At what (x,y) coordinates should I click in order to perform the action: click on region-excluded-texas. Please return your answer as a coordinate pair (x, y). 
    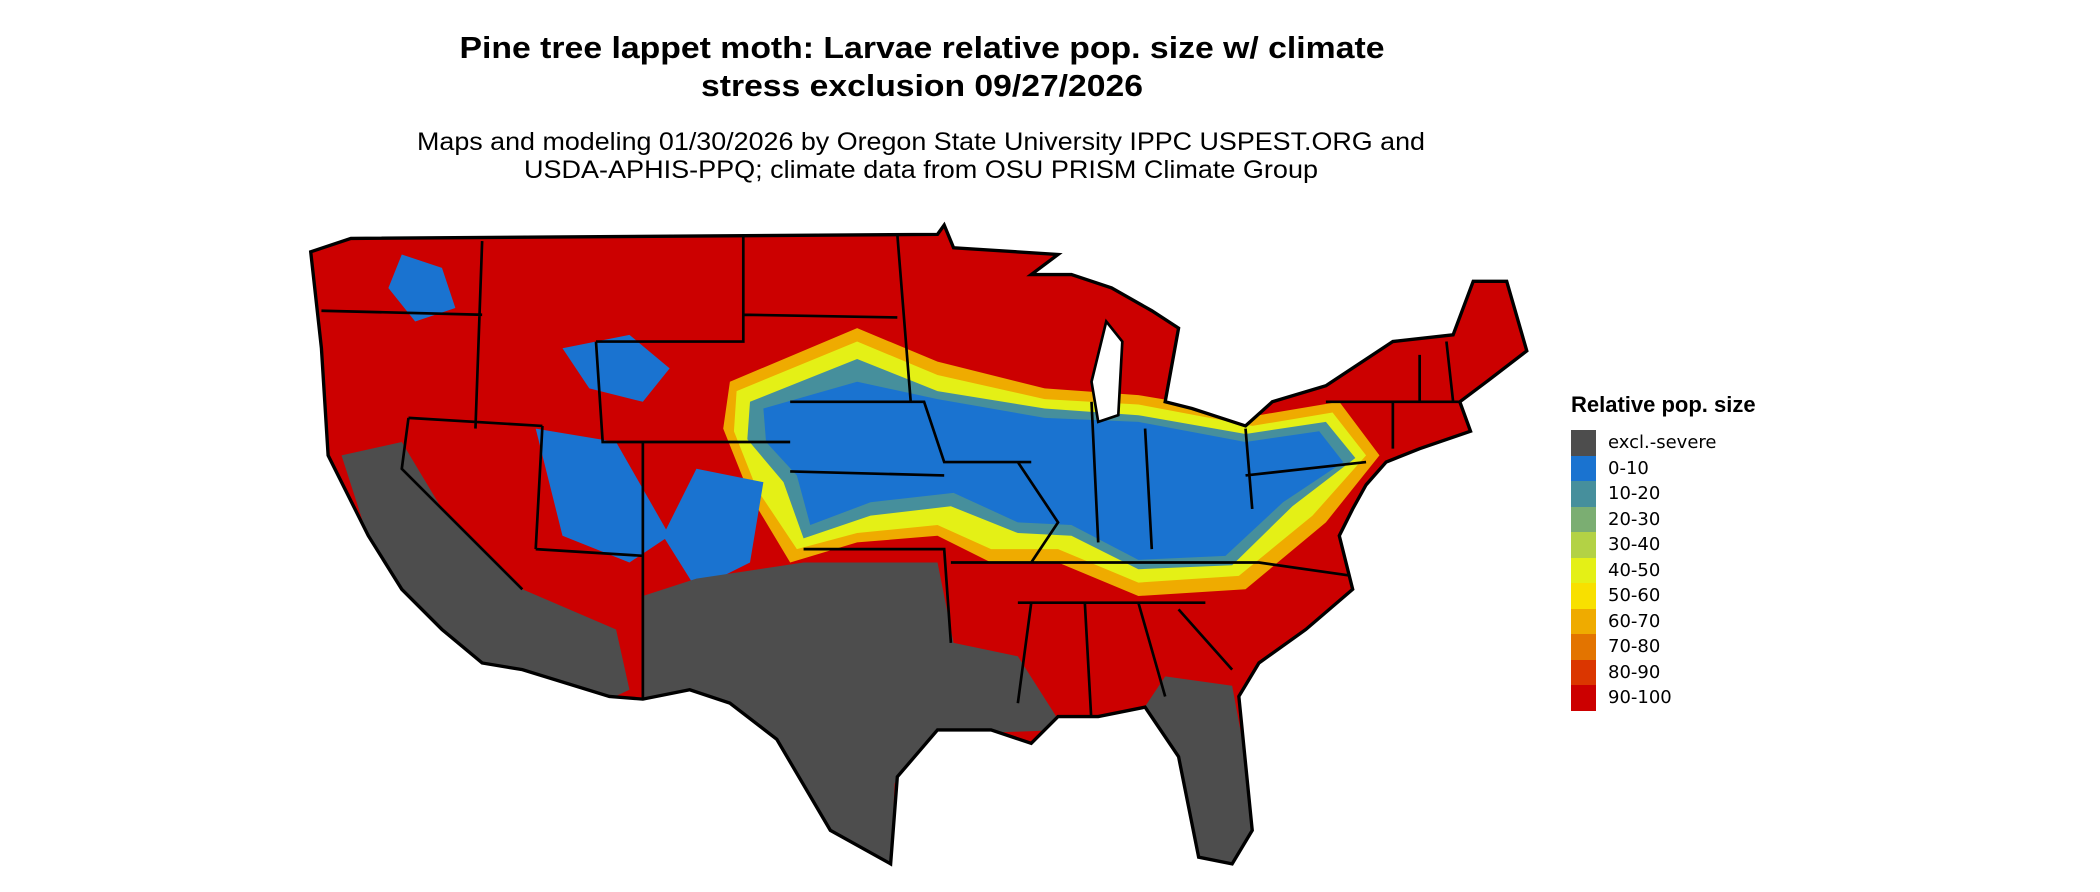
    Looking at the image, I should click on (853, 713).